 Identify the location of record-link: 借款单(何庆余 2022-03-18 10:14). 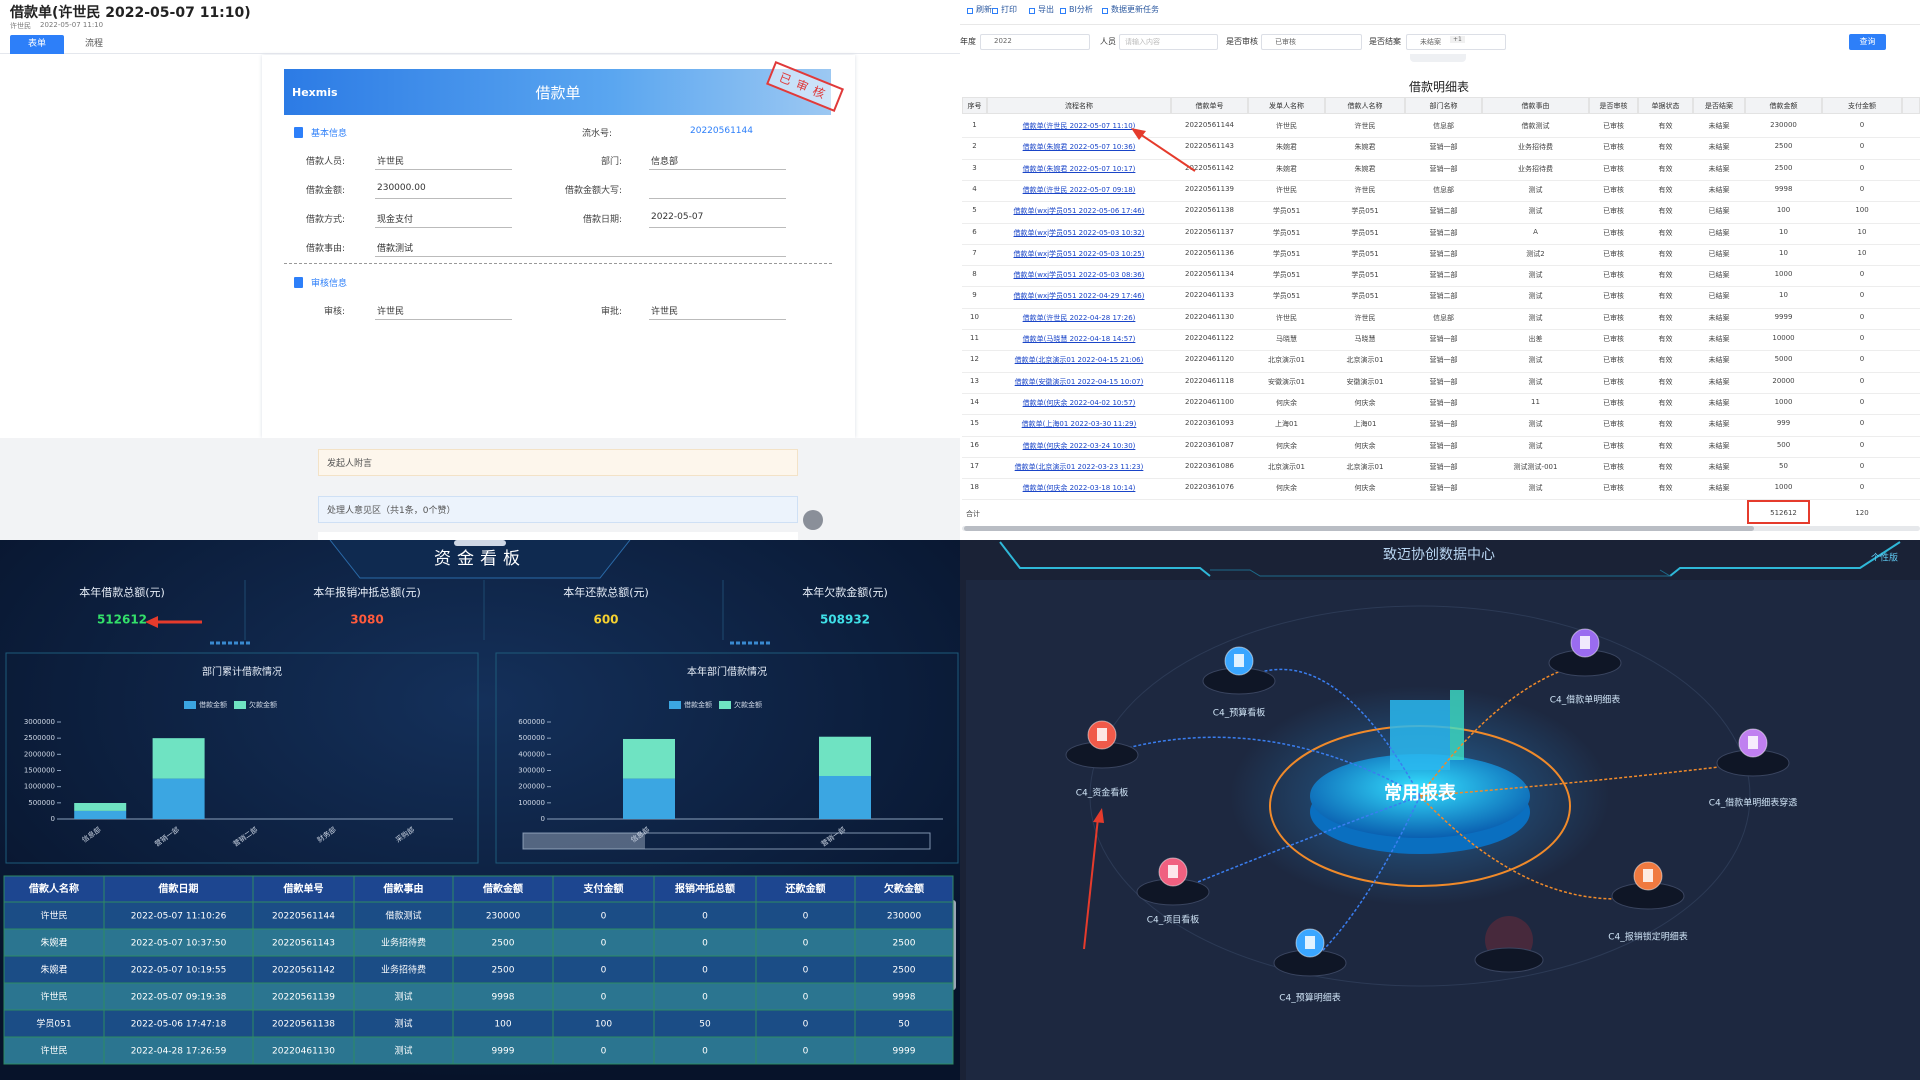
(1079, 488).